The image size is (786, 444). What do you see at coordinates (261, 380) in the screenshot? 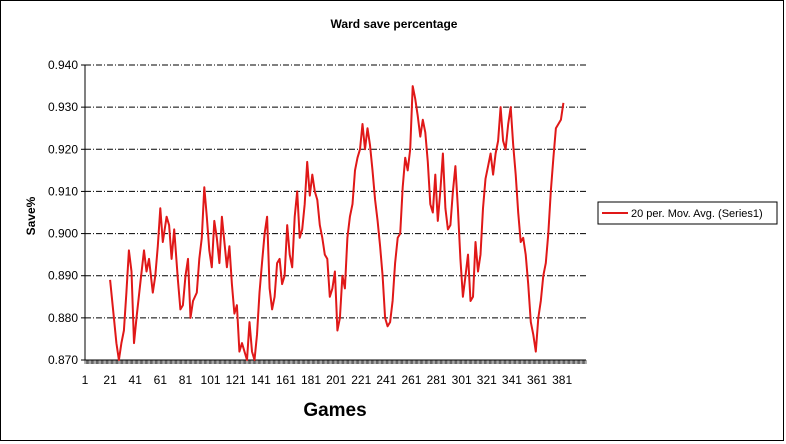
I see `x-tick-label: 141` at bounding box center [261, 380].